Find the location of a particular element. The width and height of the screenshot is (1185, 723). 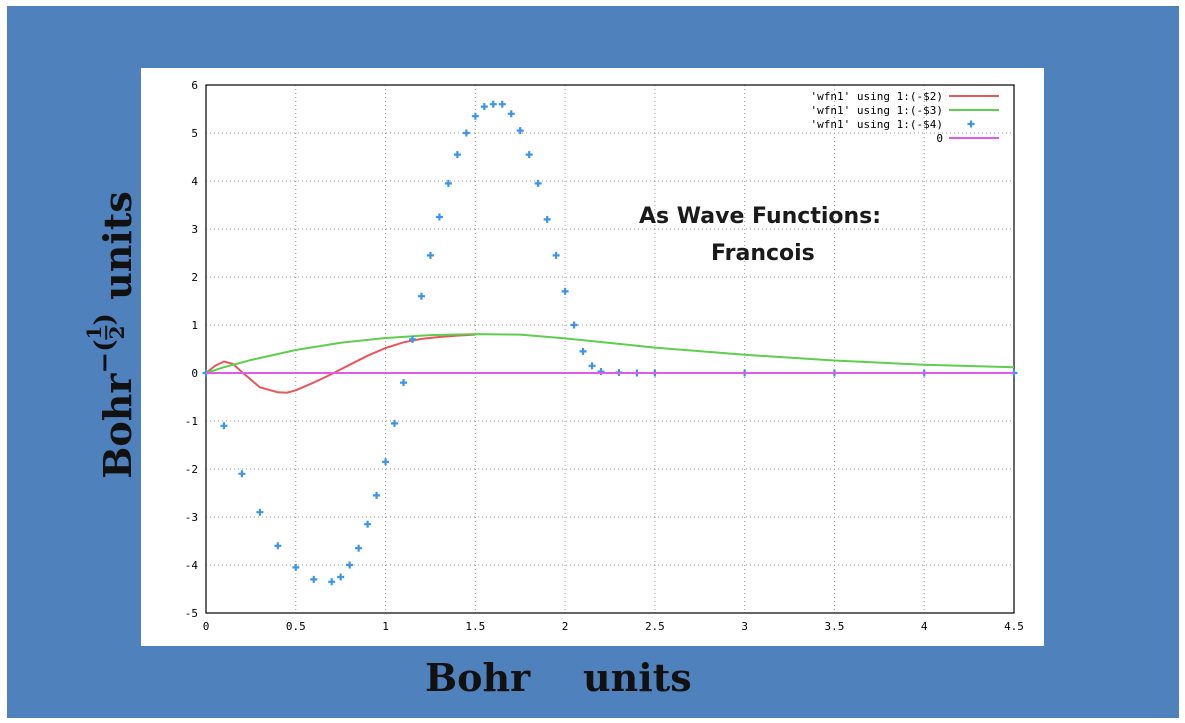

x-tick-label: 1.5 is located at coordinates (475, 626).